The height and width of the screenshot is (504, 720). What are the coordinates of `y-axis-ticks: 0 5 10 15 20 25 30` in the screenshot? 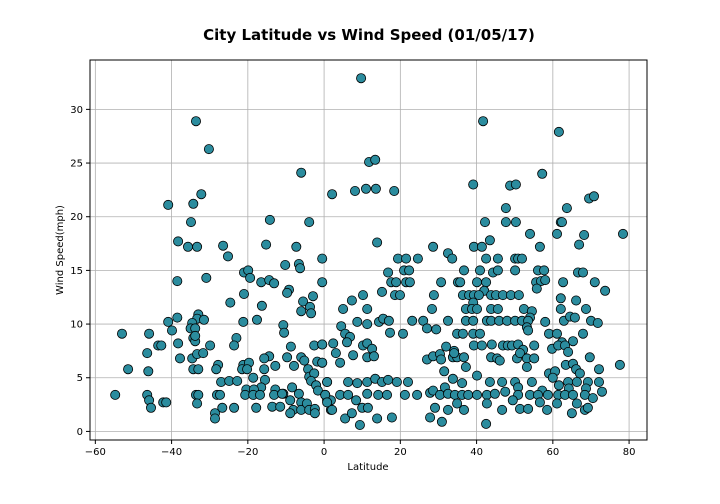 It's located at (80, 271).